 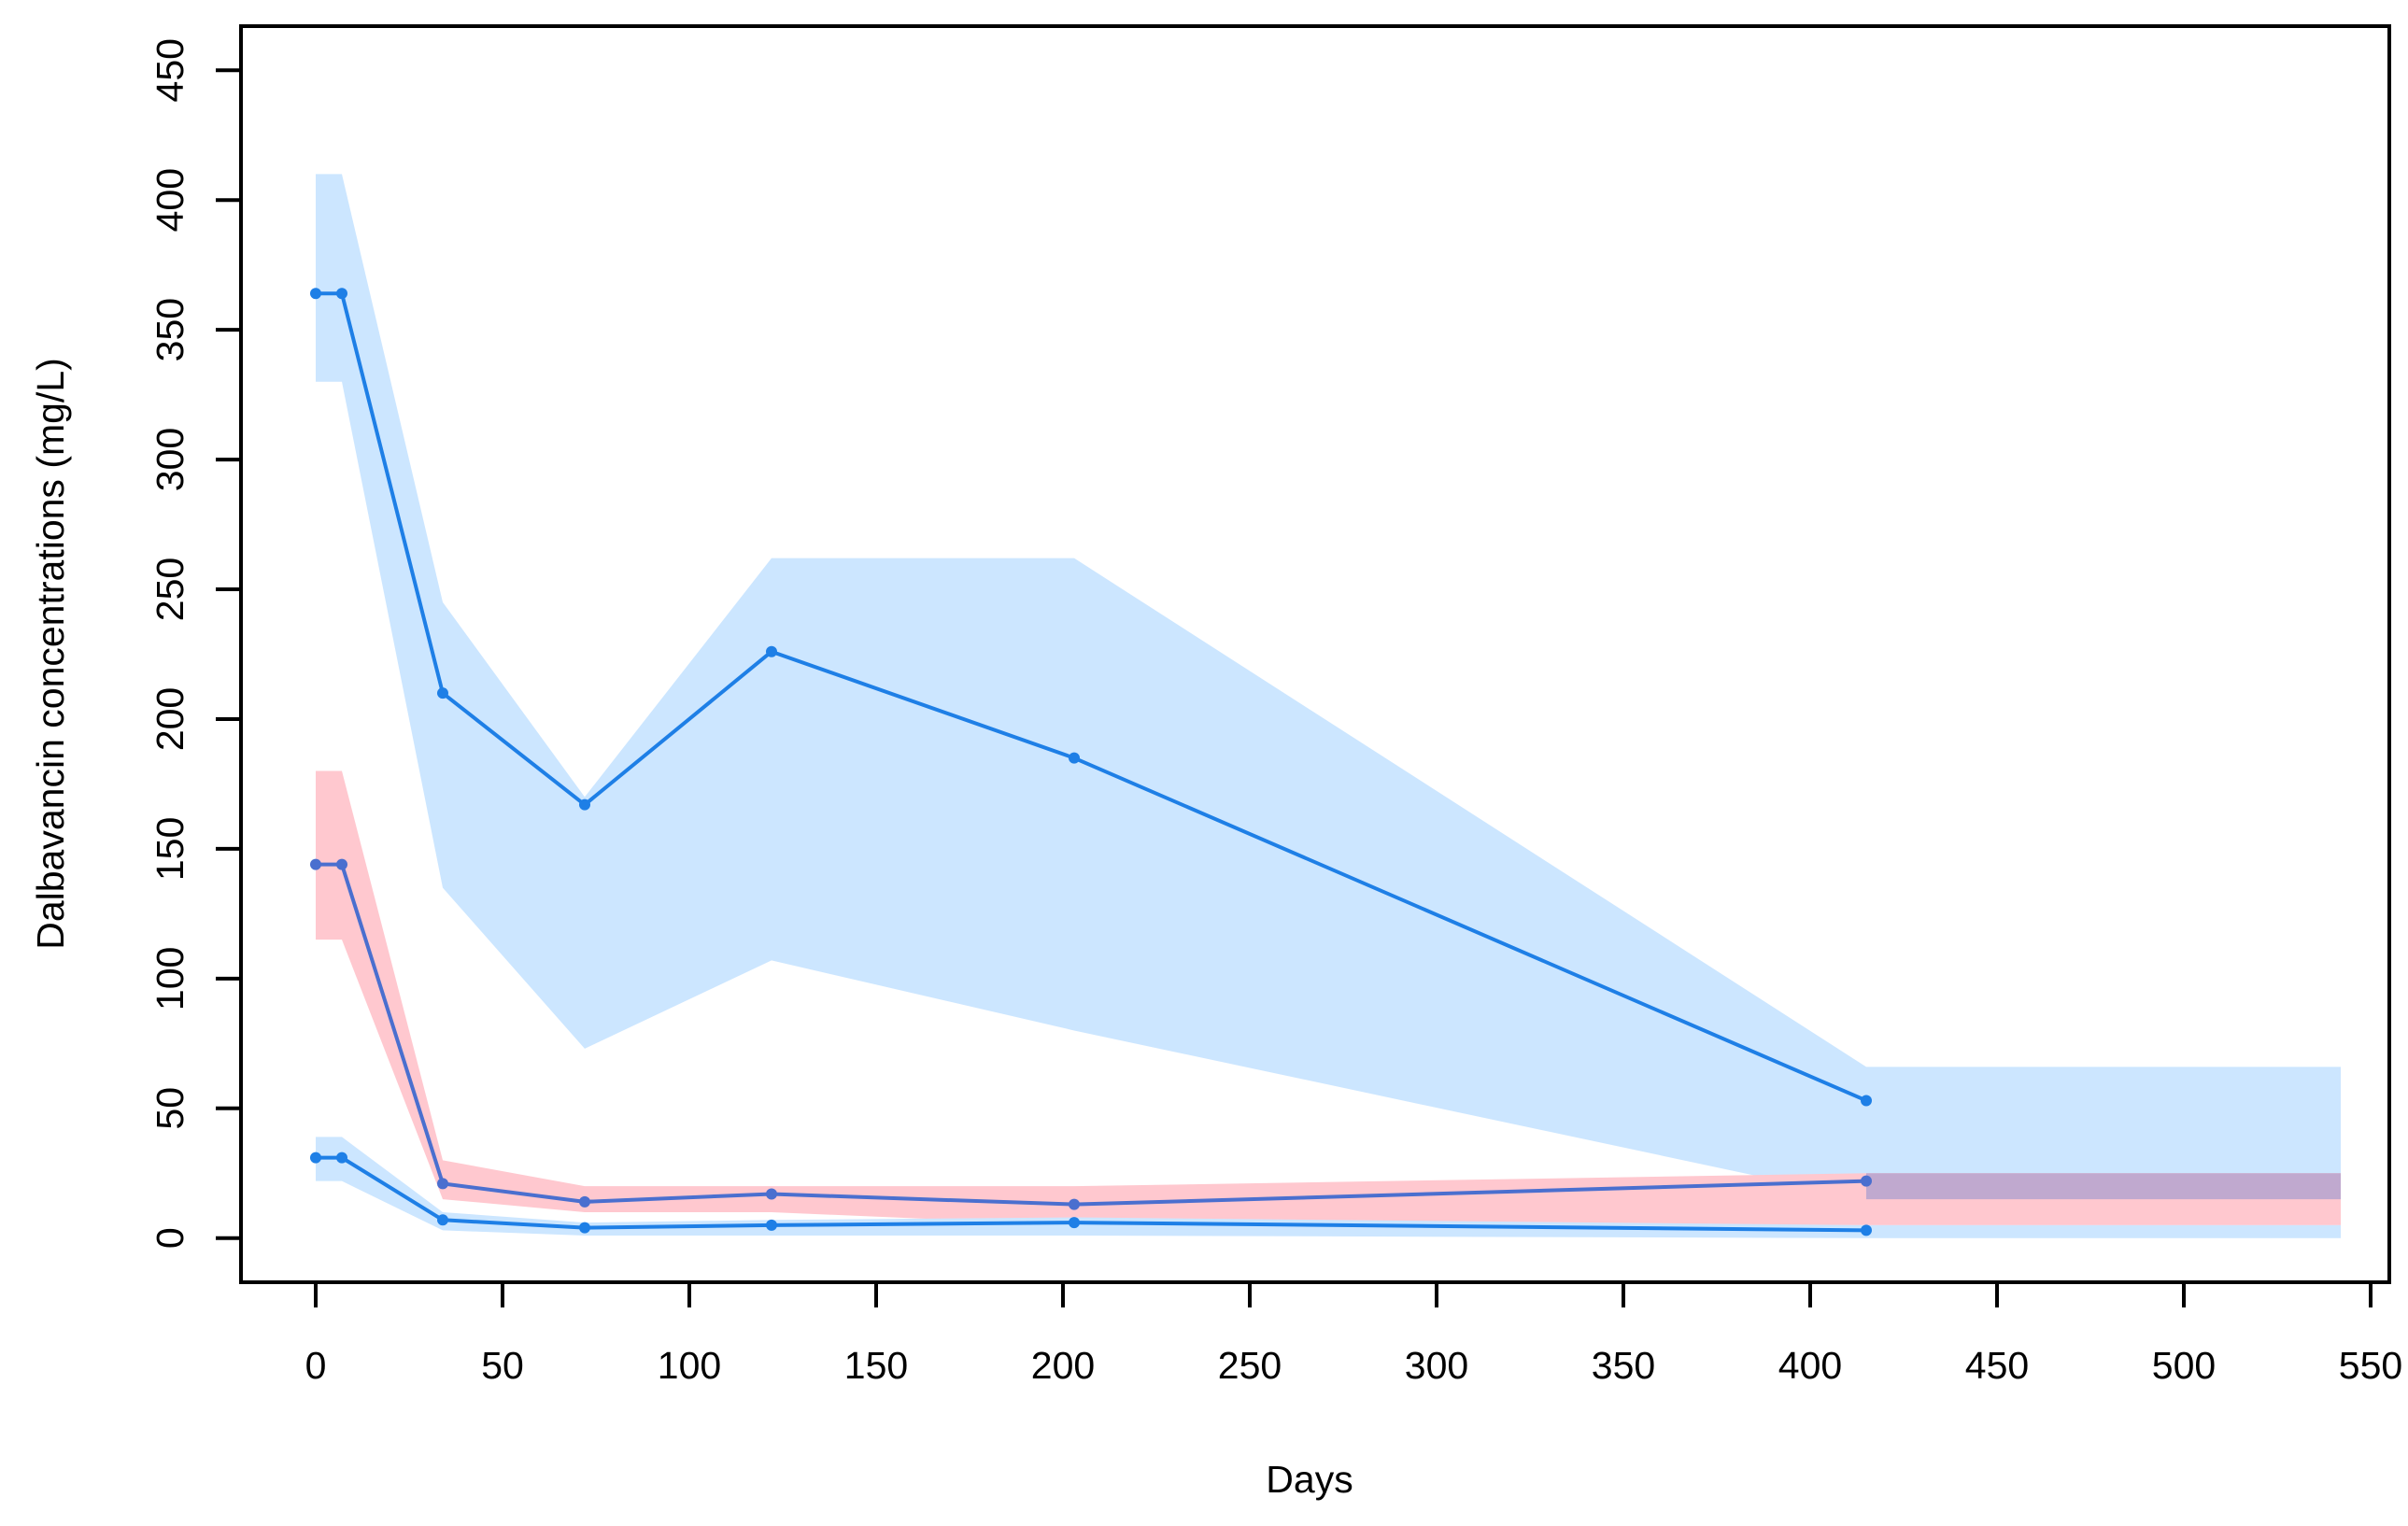 What do you see at coordinates (1250, 1365) in the screenshot?
I see `x-tick-label: 250` at bounding box center [1250, 1365].